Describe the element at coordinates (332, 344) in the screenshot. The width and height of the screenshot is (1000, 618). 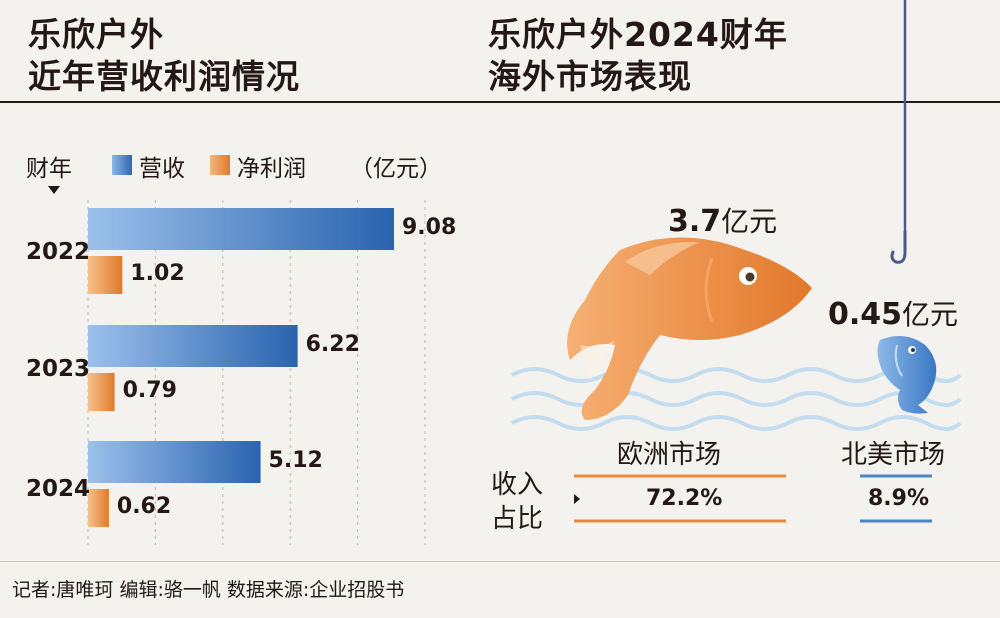
I see `data-label-revenue-2023: 6.22` at that location.